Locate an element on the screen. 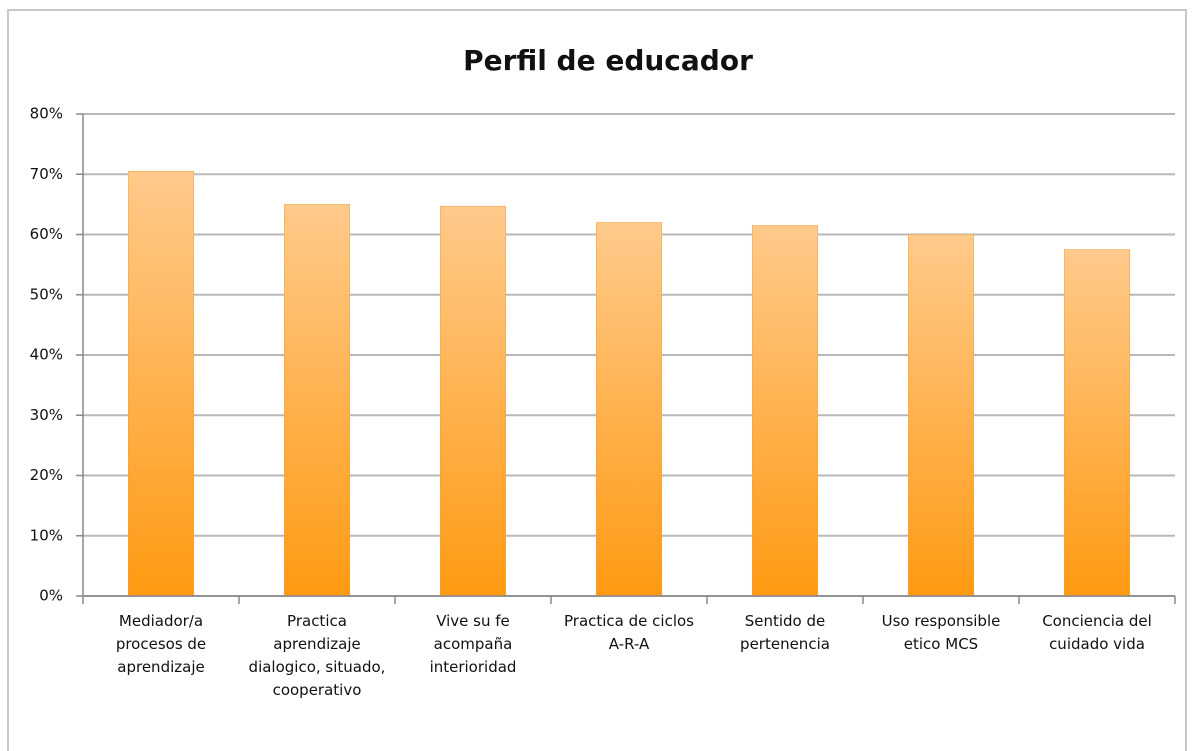 This screenshot has height=751, width=1192. y-tick-label: 20% is located at coordinates (46, 475).